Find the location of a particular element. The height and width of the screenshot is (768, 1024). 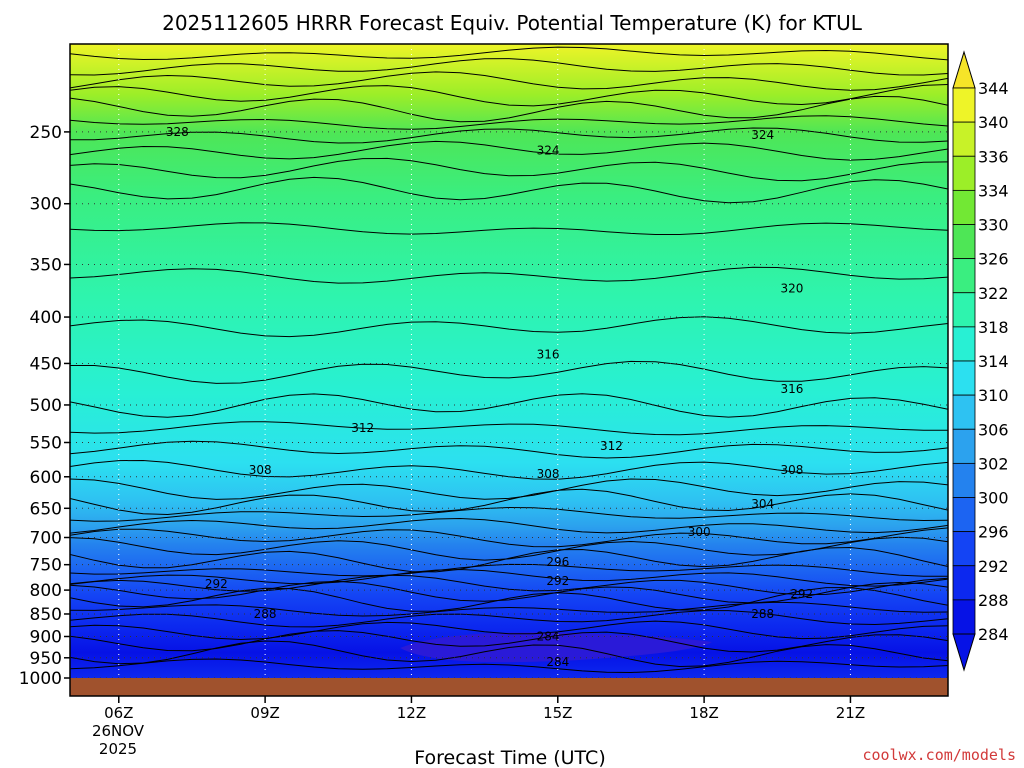

y-tick-label: 950 is located at coordinates (46, 659).